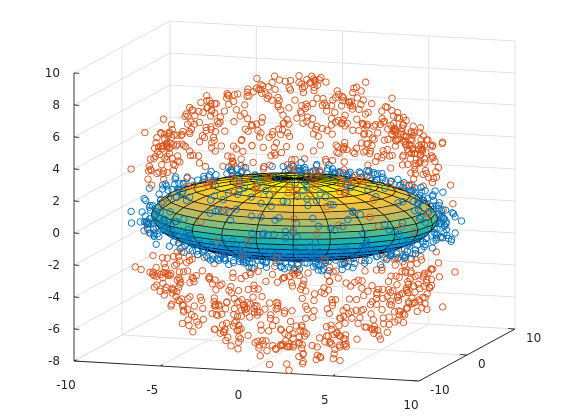 This screenshot has height=420, width=570. Describe the element at coordinates (52, 73) in the screenshot. I see `z-tick-label: 10` at that location.